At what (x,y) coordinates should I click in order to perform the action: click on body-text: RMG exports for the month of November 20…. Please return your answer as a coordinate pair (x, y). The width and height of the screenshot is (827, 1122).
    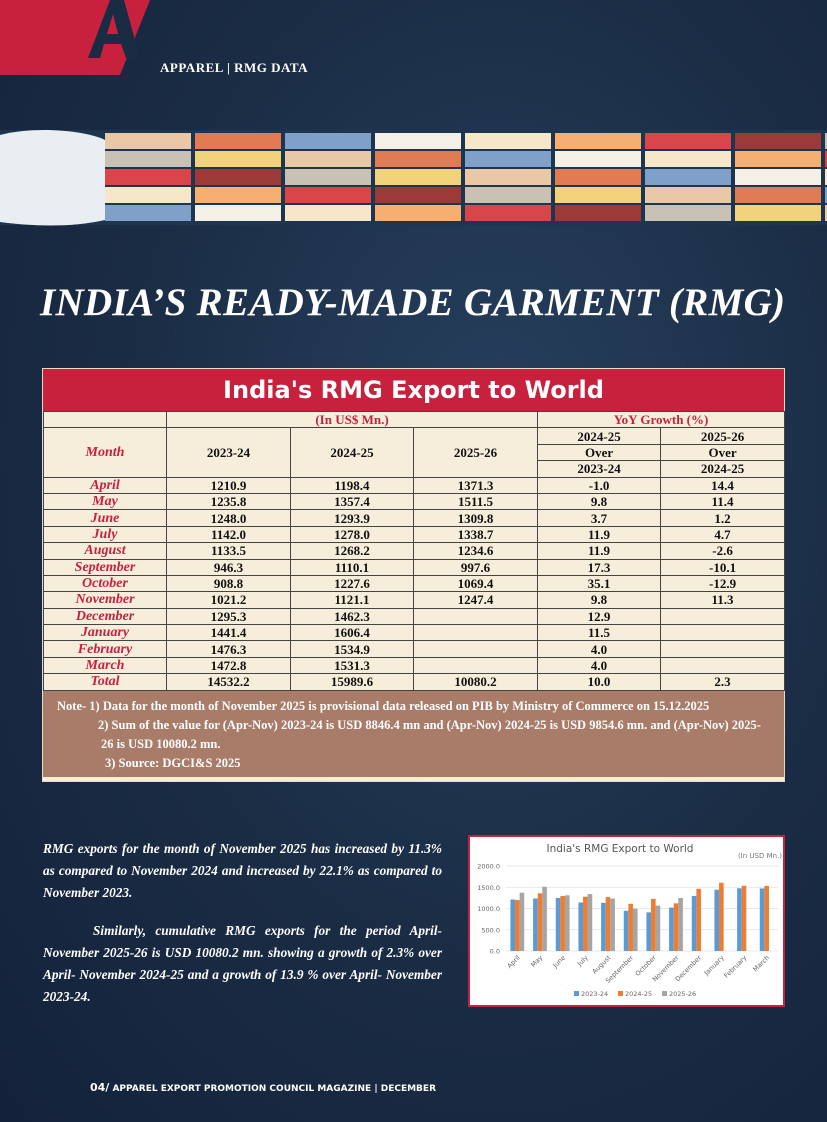
    Looking at the image, I should click on (242, 931).